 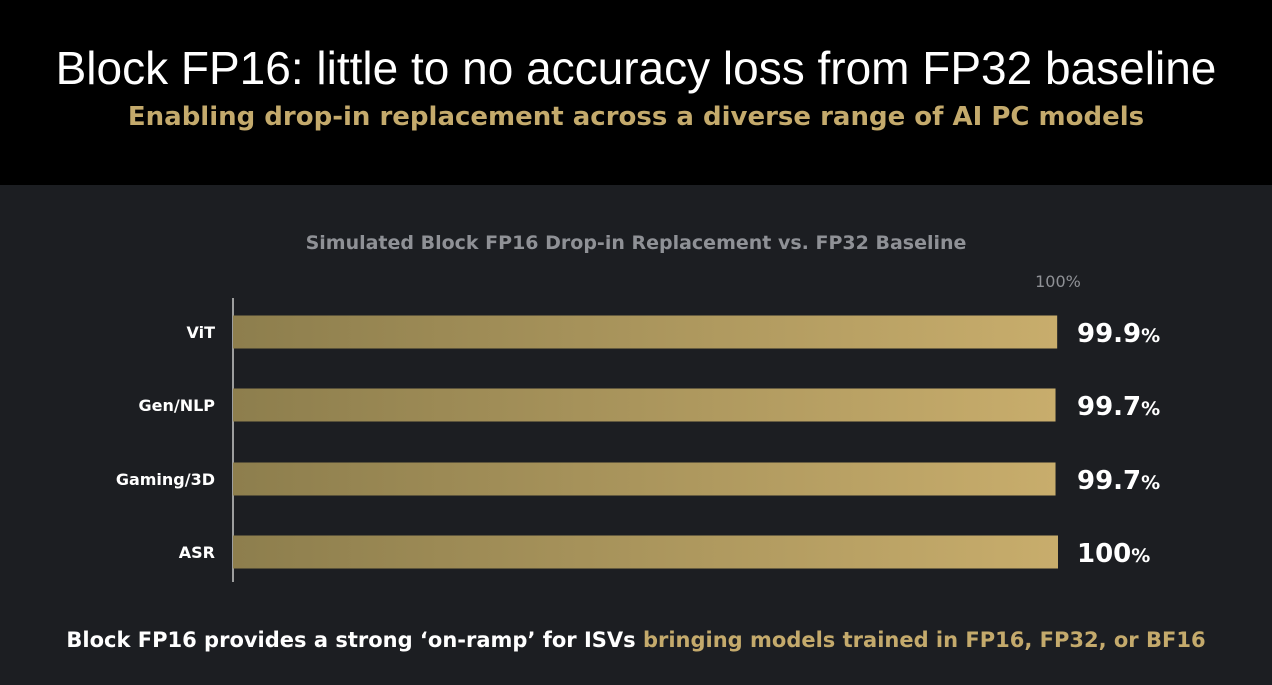 I want to click on bar-vit, so click(x=645, y=332).